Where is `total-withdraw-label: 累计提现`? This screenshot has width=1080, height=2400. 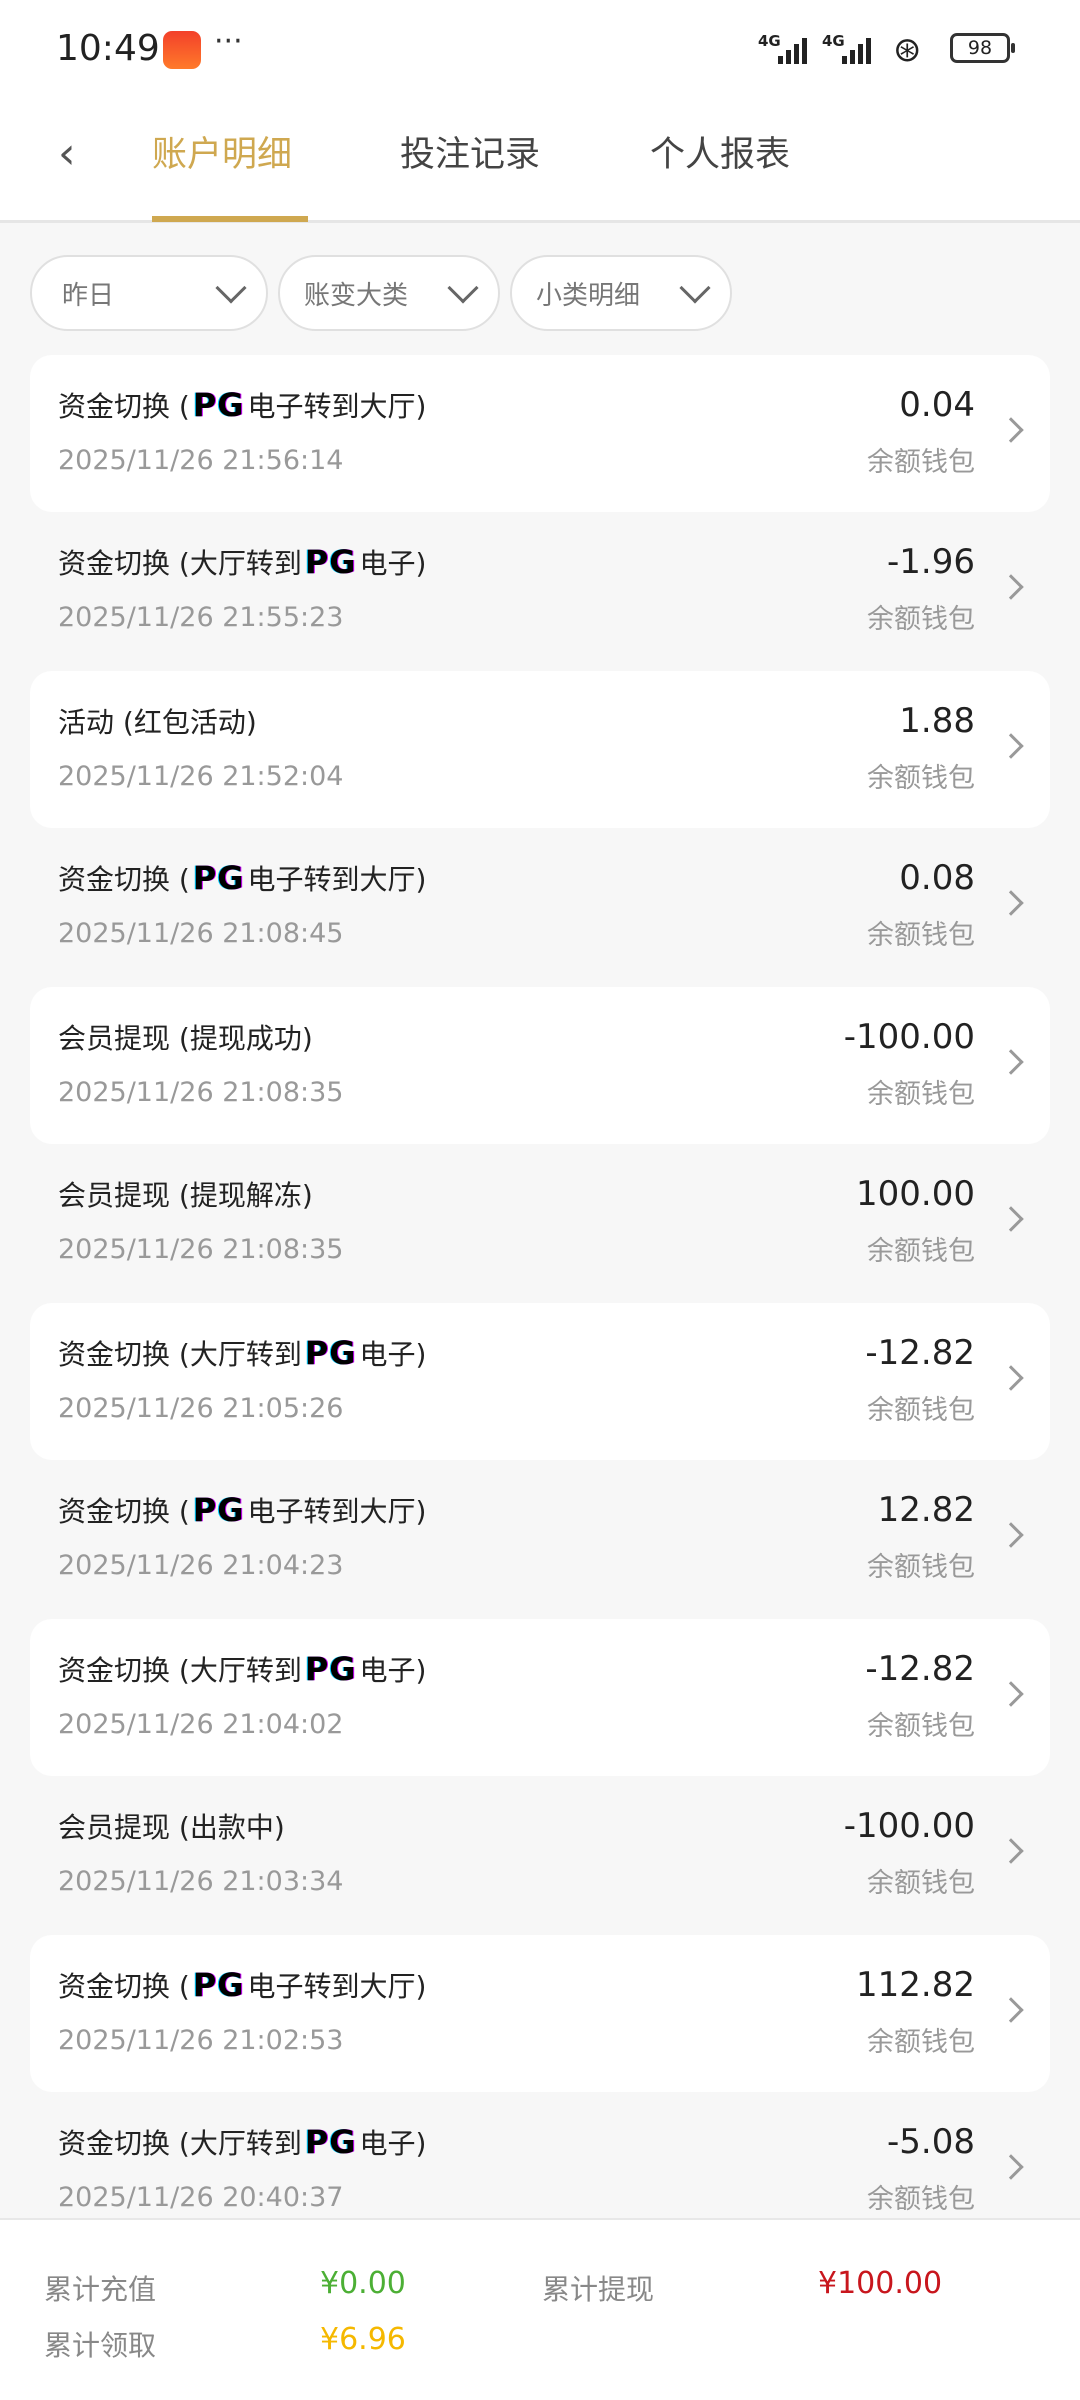 total-withdraw-label: 累计提现 is located at coordinates (598, 2289).